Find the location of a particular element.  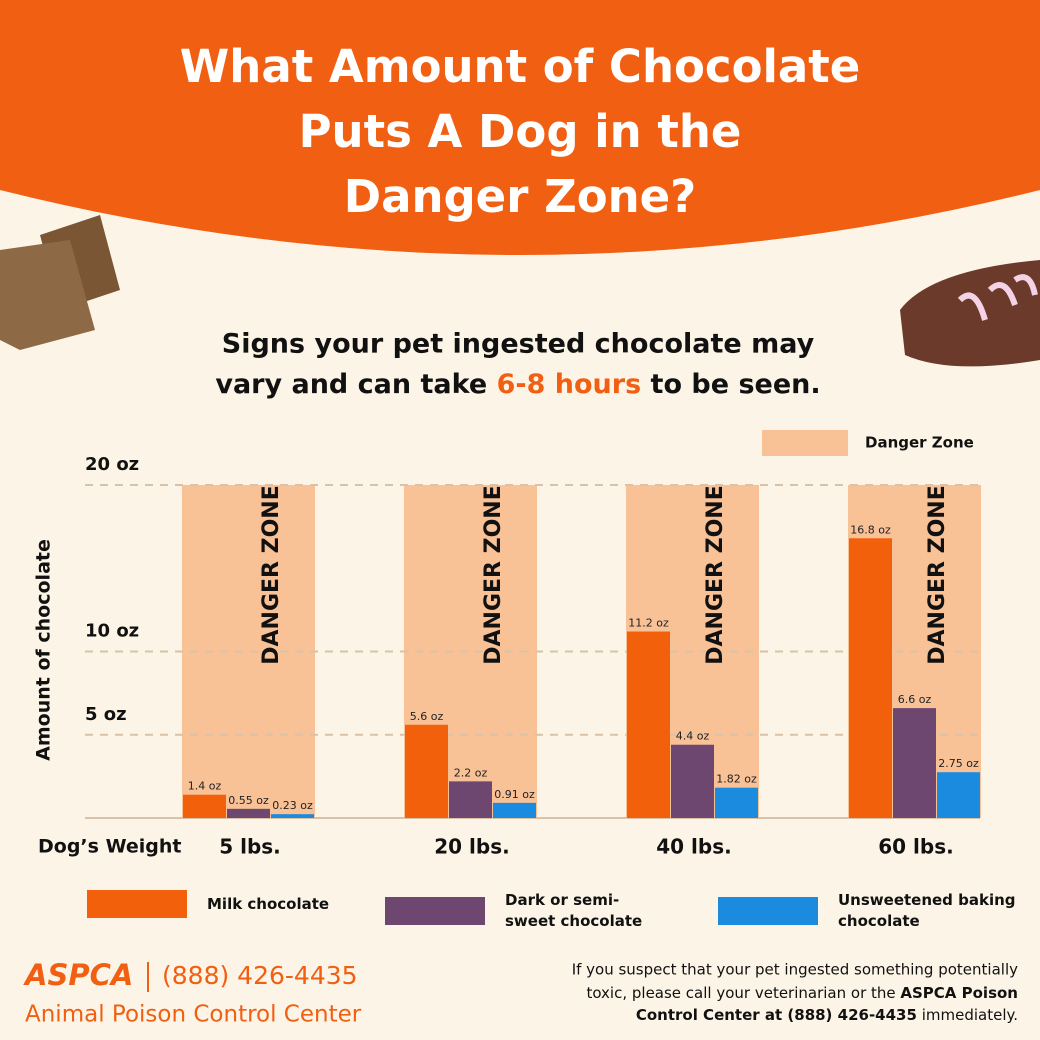

x-axis-label: Dog’s Weight is located at coordinates (109, 847).